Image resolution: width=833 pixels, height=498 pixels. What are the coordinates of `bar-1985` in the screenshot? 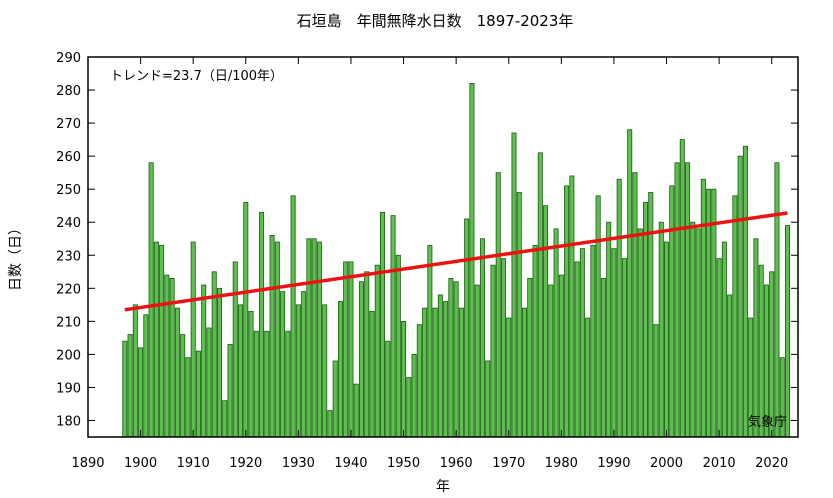 It's located at (588, 377).